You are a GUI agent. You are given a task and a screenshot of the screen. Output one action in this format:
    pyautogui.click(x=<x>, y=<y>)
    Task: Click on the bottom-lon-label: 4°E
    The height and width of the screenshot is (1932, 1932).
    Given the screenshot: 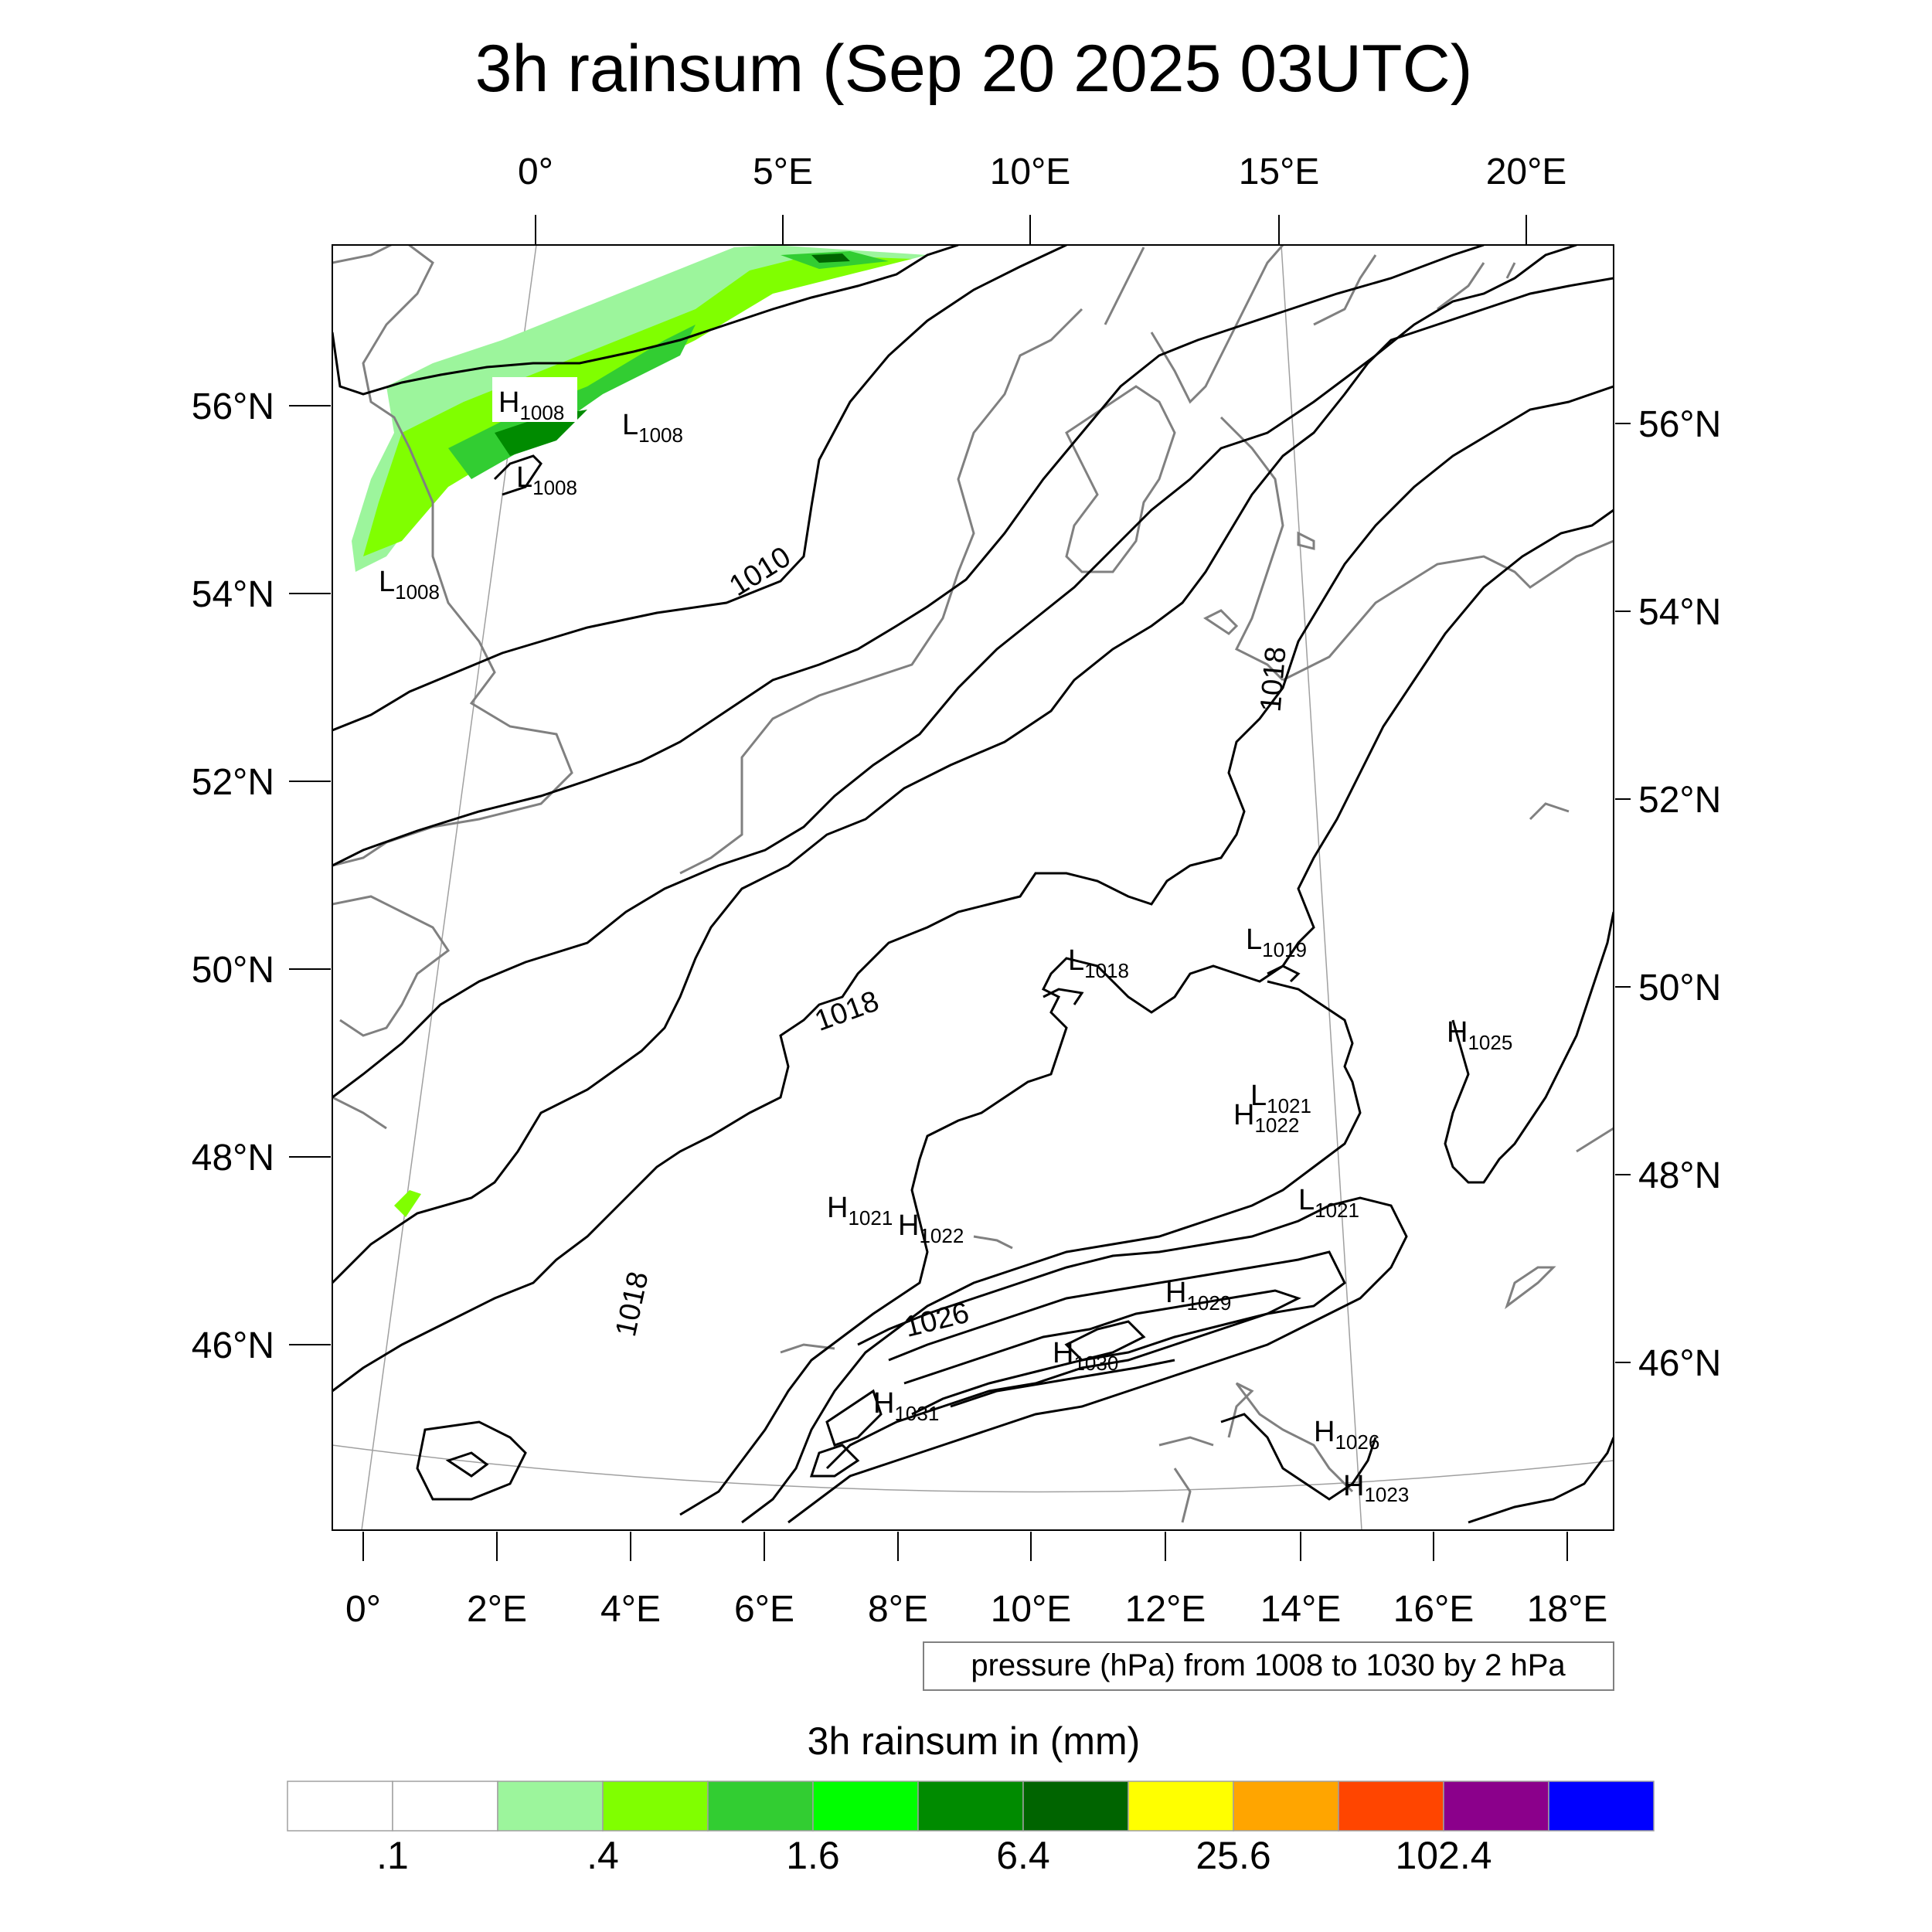 What is the action you would take?
    pyautogui.click(x=631, y=1610)
    